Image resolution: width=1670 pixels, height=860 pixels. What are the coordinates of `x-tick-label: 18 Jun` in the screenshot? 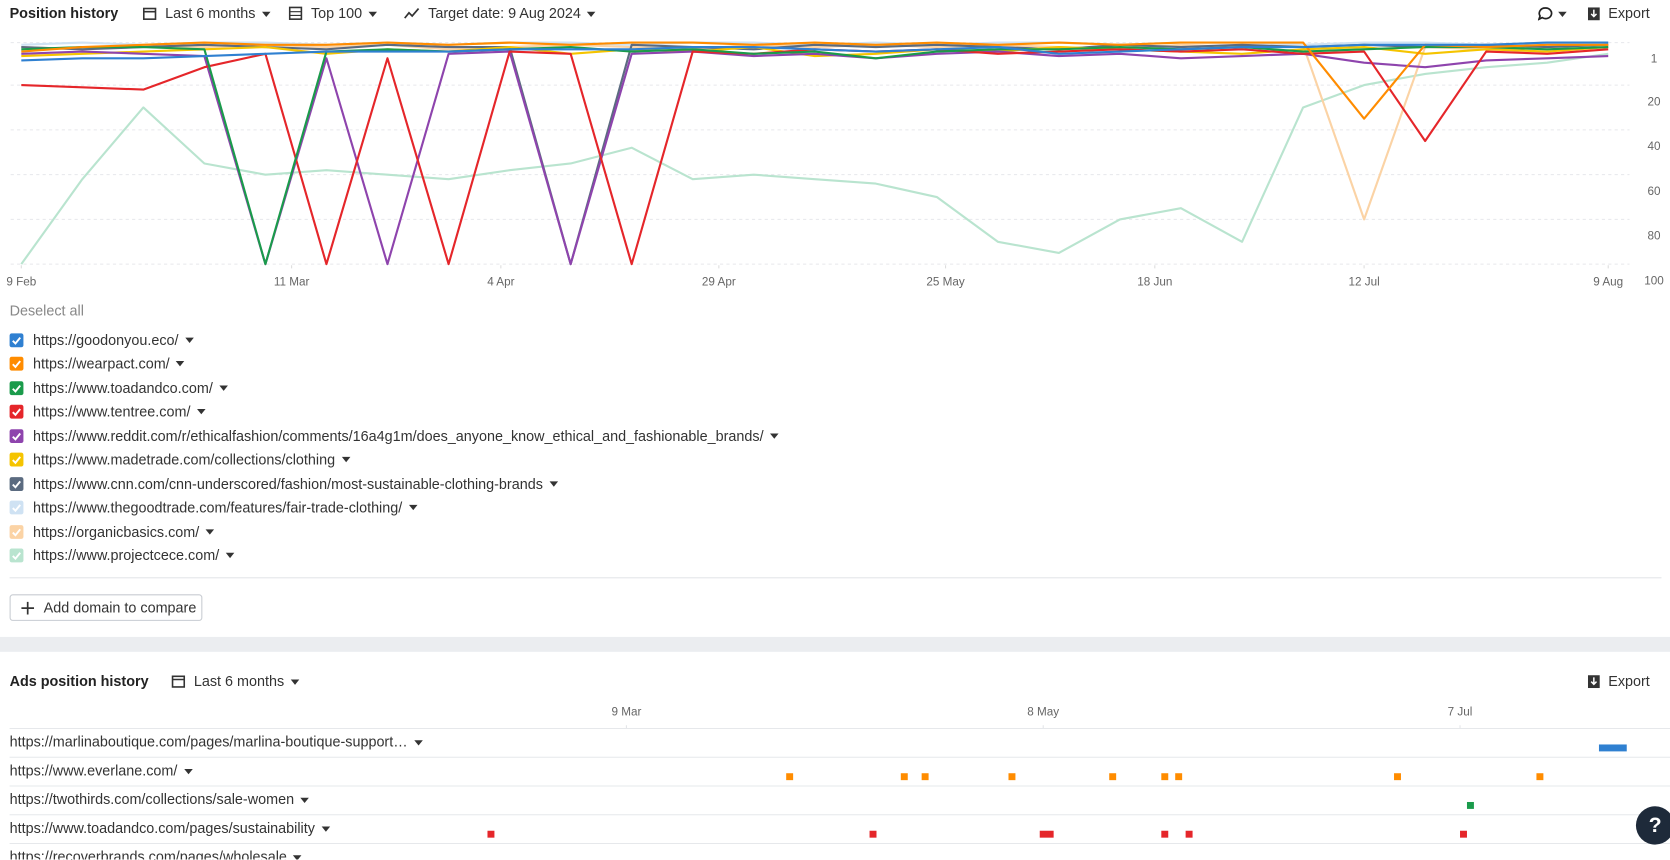 It's located at (1154, 281).